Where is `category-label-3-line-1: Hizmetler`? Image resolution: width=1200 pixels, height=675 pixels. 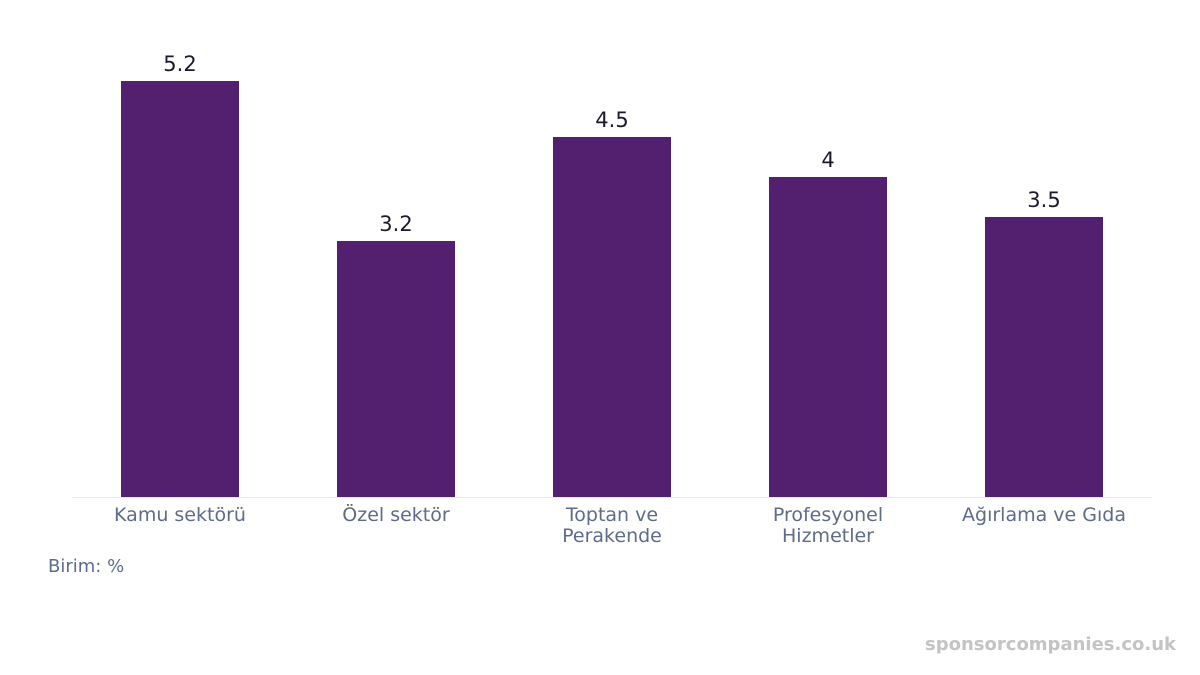 category-label-3-line-1: Hizmetler is located at coordinates (828, 536).